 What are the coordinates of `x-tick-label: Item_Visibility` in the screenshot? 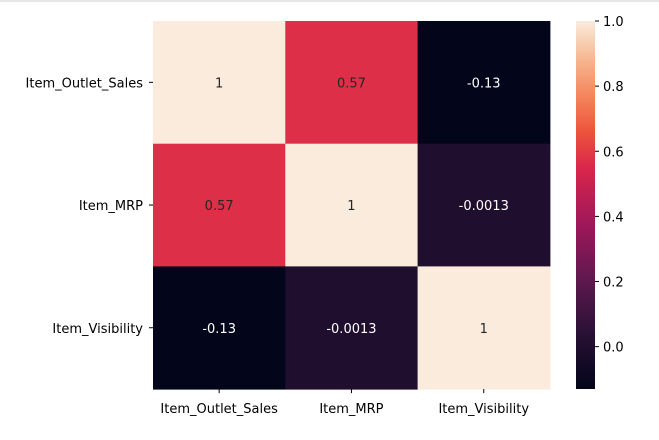 It's located at (483, 409).